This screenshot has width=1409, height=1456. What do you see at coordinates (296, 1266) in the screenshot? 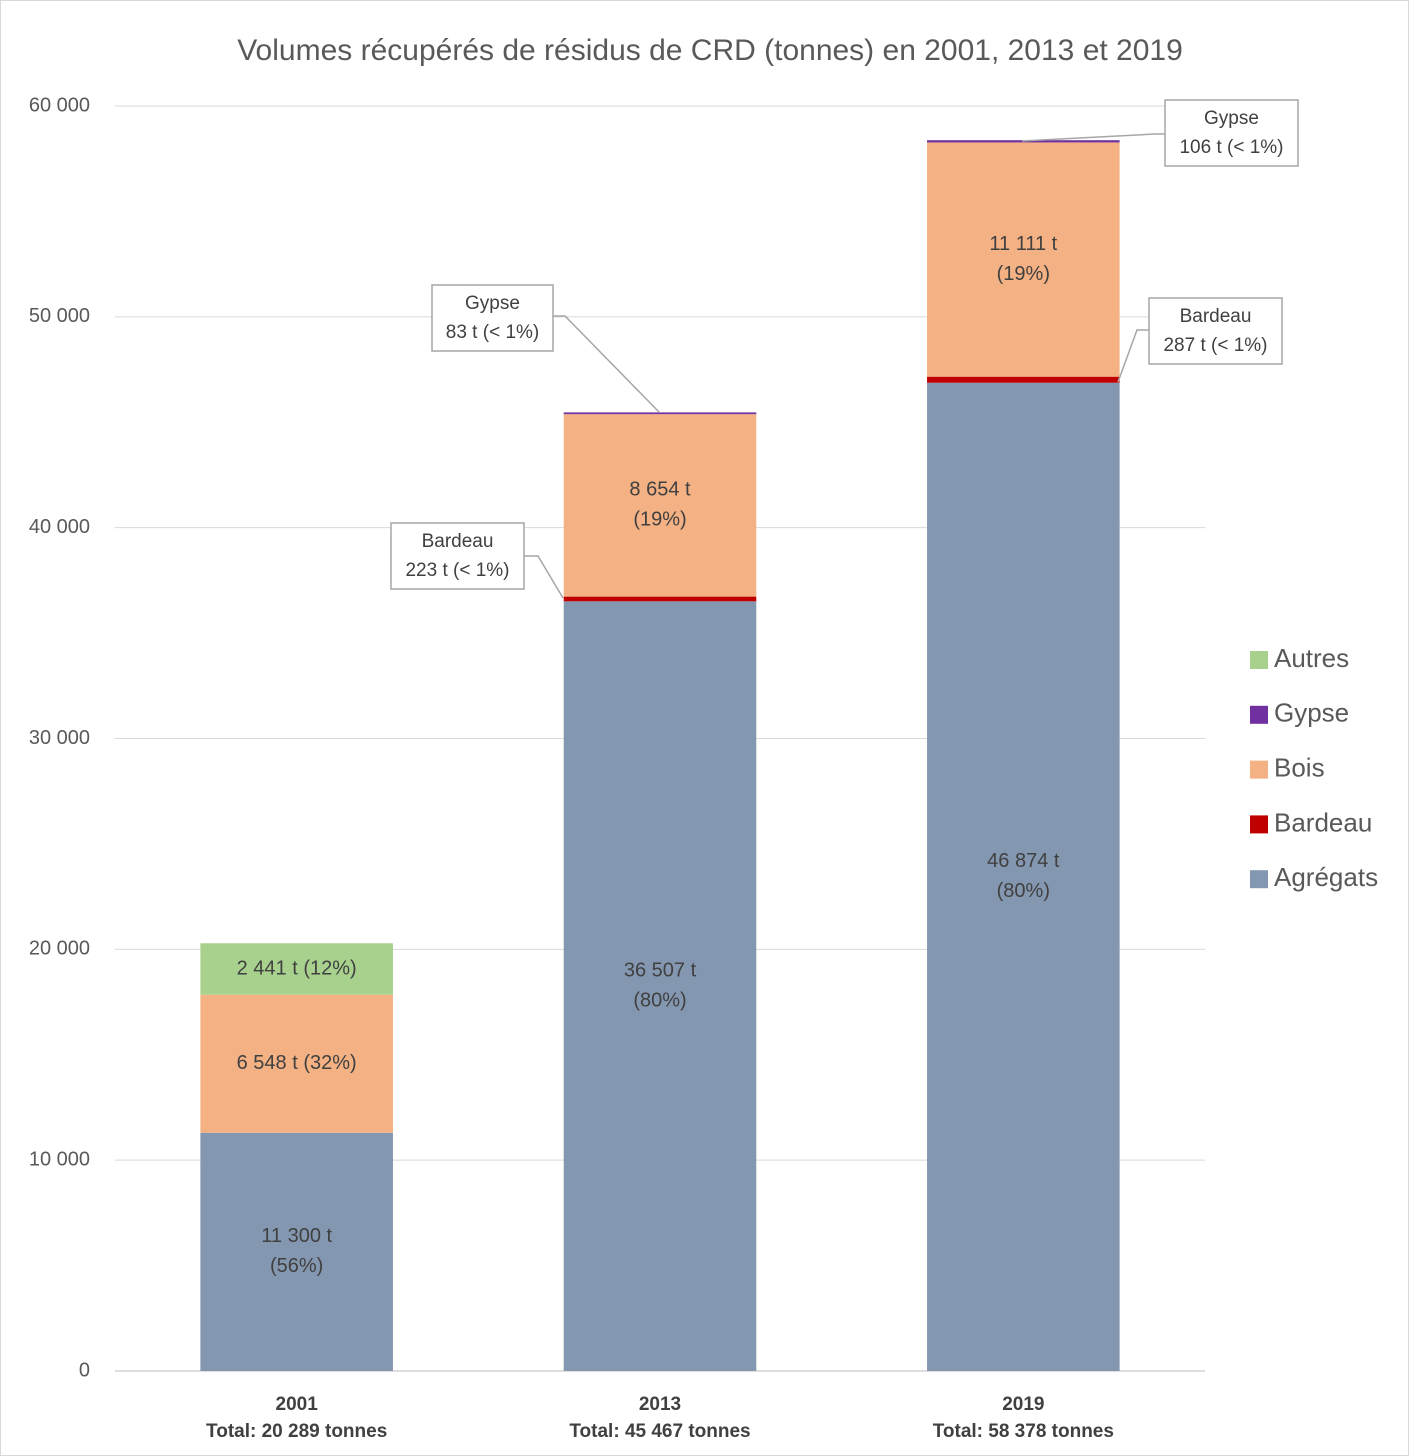
I see `data-label: (56%)` at bounding box center [296, 1266].